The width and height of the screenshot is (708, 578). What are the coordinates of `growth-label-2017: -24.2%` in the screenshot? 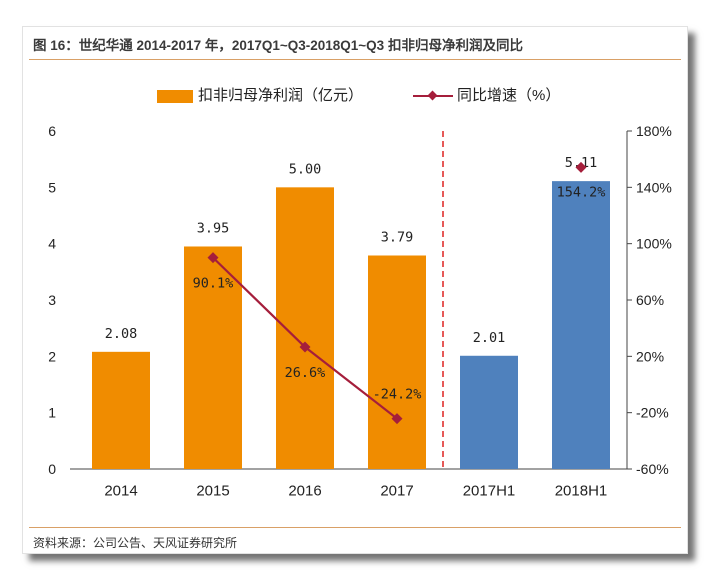 It's located at (397, 395).